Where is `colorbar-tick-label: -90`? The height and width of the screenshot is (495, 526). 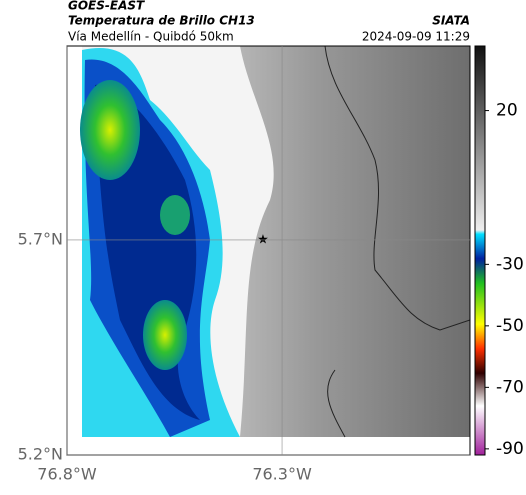 colorbar-tick-label: -90 is located at coordinates (510, 449).